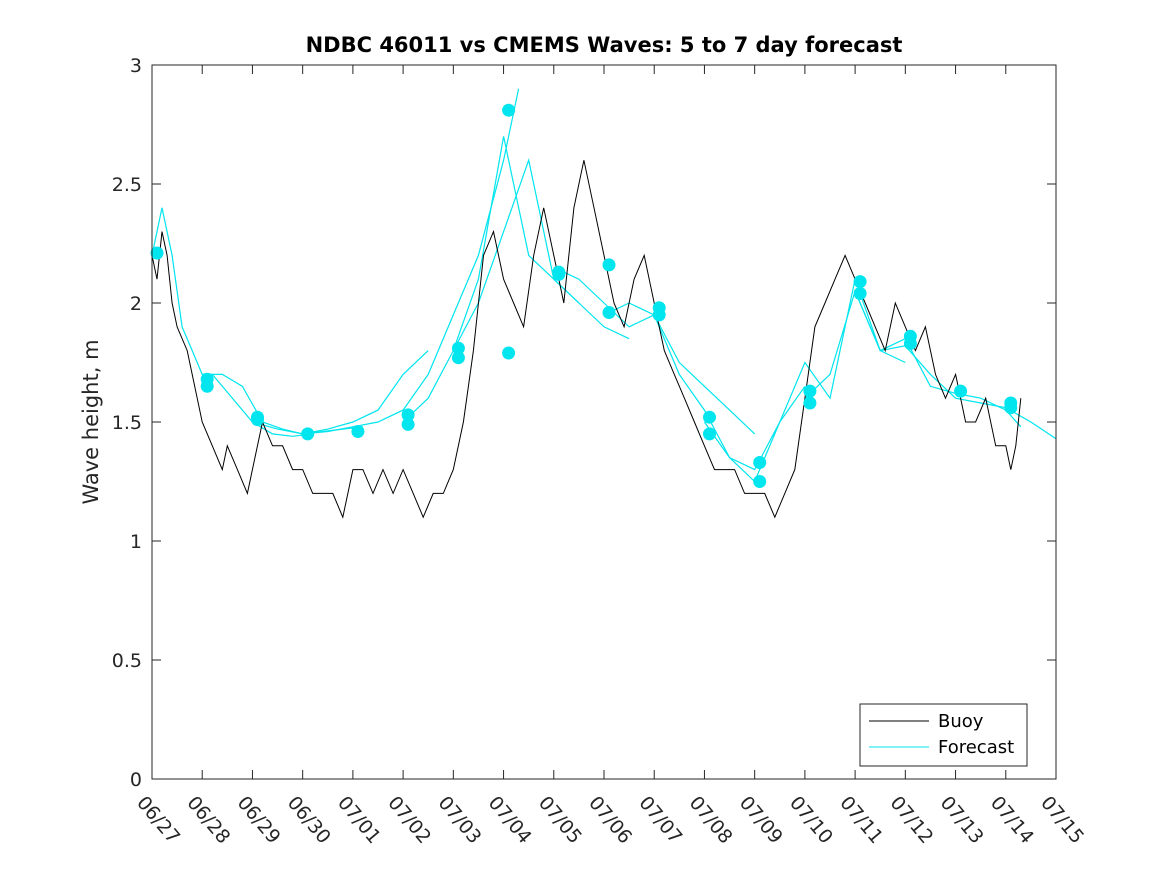 This screenshot has height=875, width=1167. Describe the element at coordinates (259, 820) in the screenshot. I see `x-tick-label: 06/29` at that location.